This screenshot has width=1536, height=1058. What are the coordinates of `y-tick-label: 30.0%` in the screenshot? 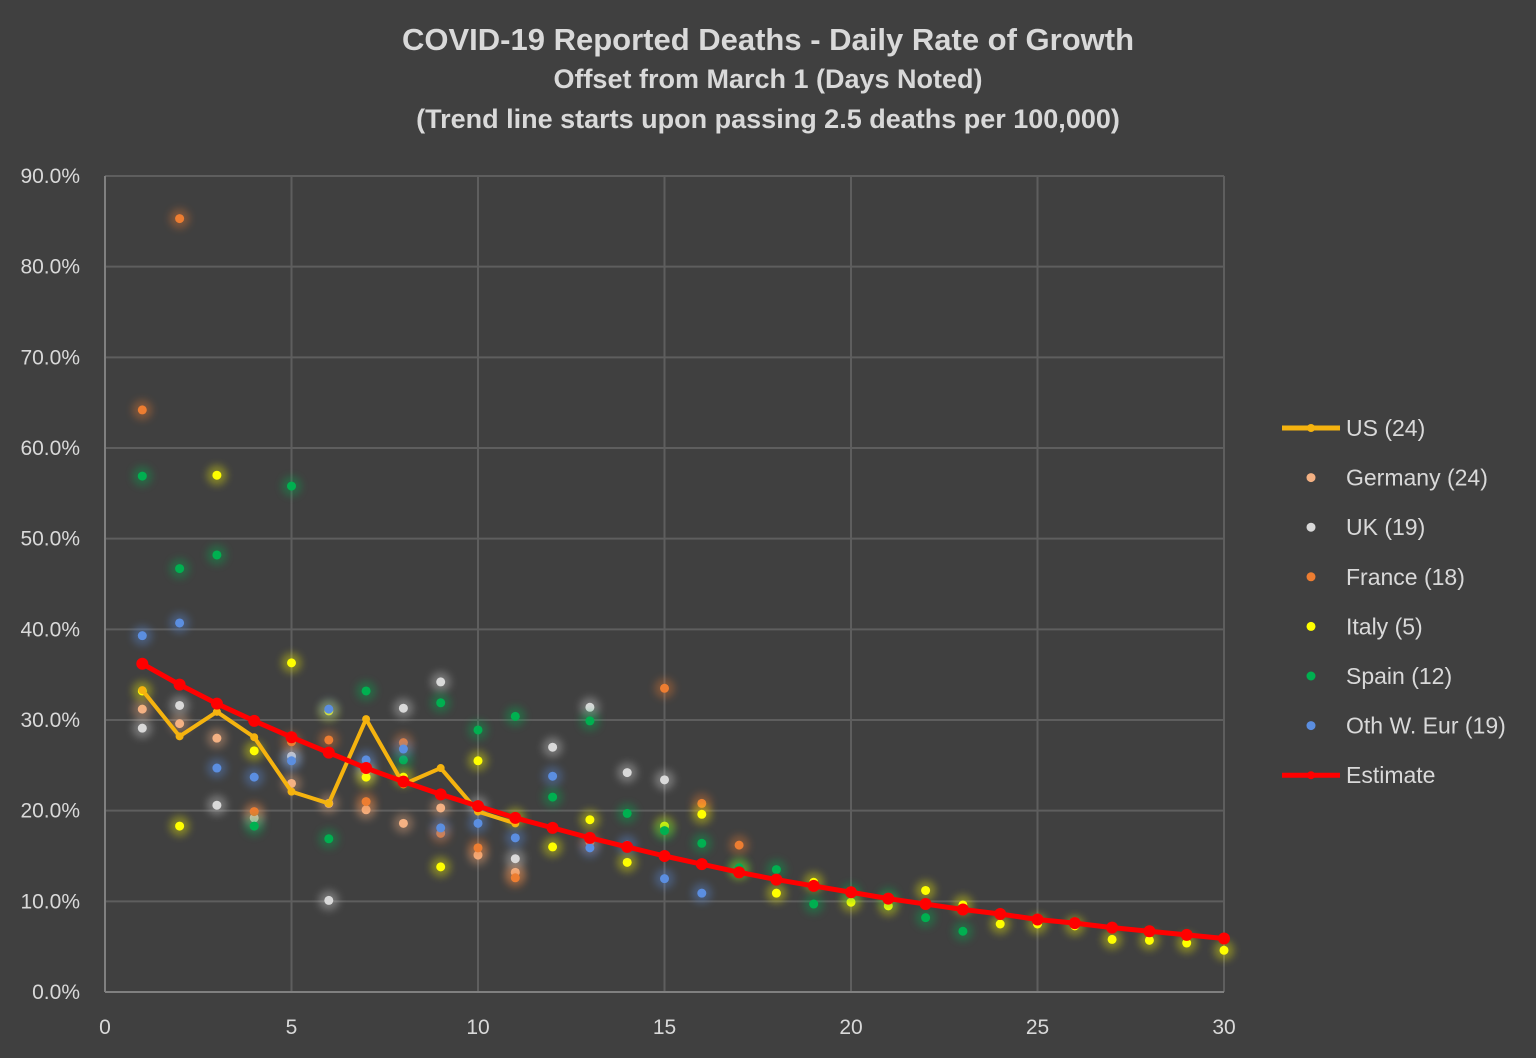 It's located at (50, 720).